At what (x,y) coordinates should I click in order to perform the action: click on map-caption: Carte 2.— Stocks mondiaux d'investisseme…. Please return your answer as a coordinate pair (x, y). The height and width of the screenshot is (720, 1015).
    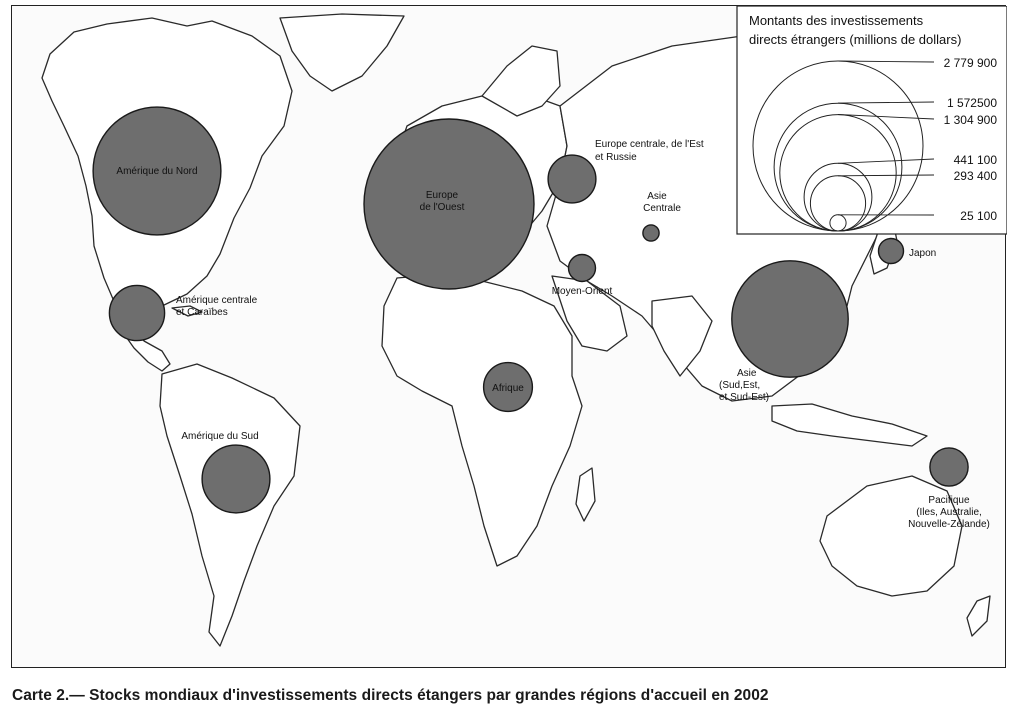
    Looking at the image, I should click on (390, 695).